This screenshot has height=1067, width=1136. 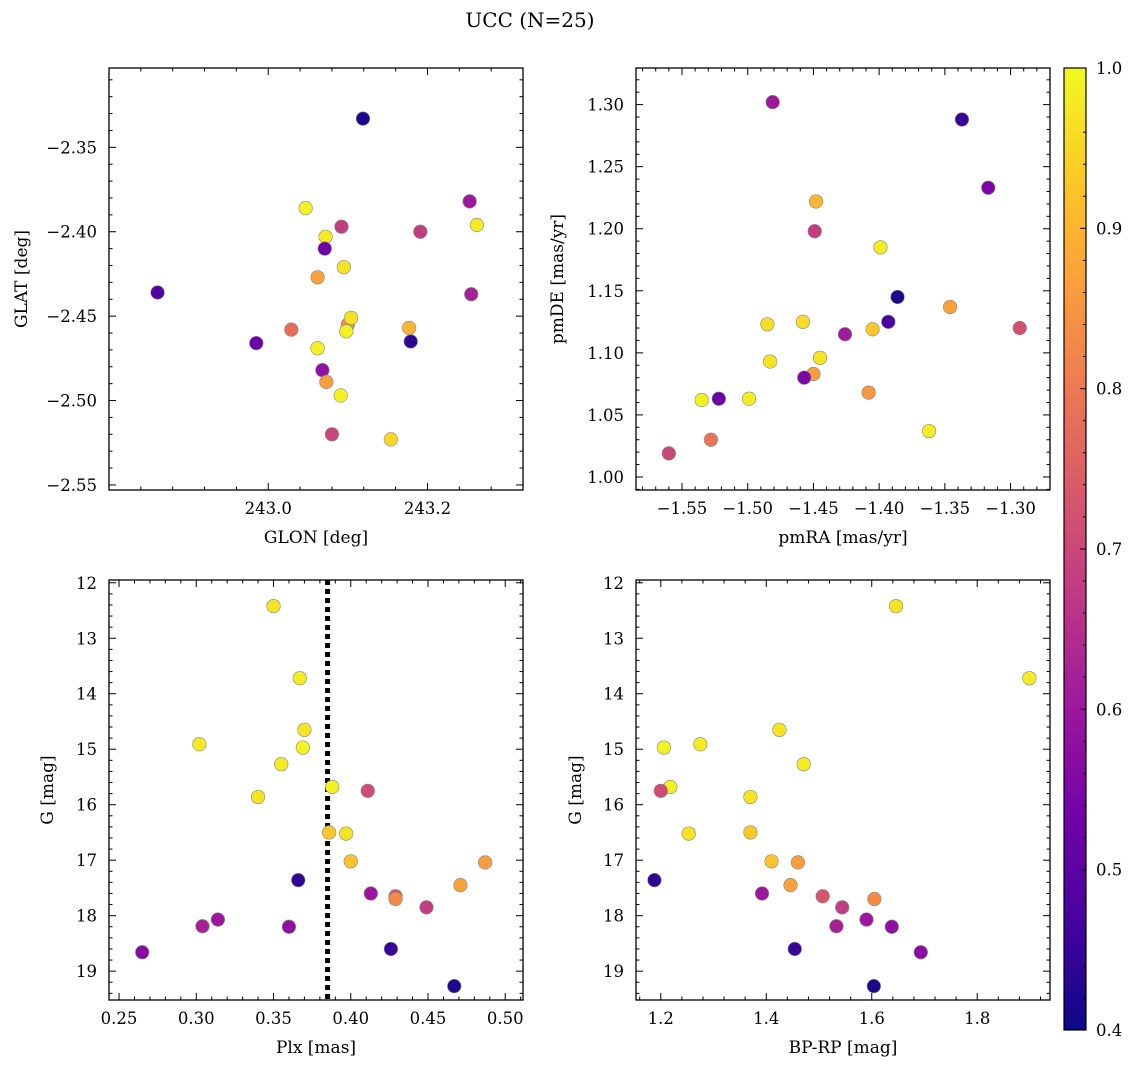 I want to click on y-axis-label: pmDE [mas/yr], so click(x=558, y=279).